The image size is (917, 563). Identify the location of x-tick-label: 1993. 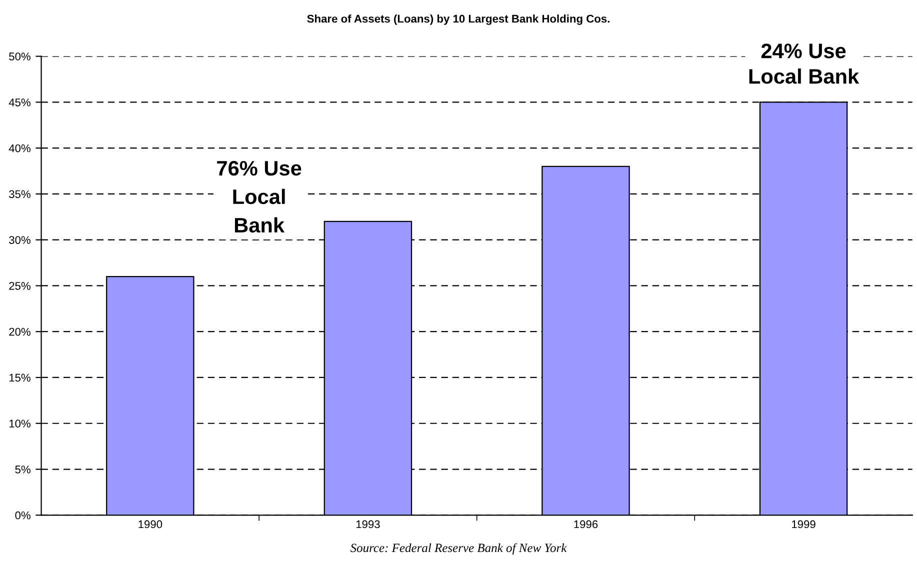
(368, 524).